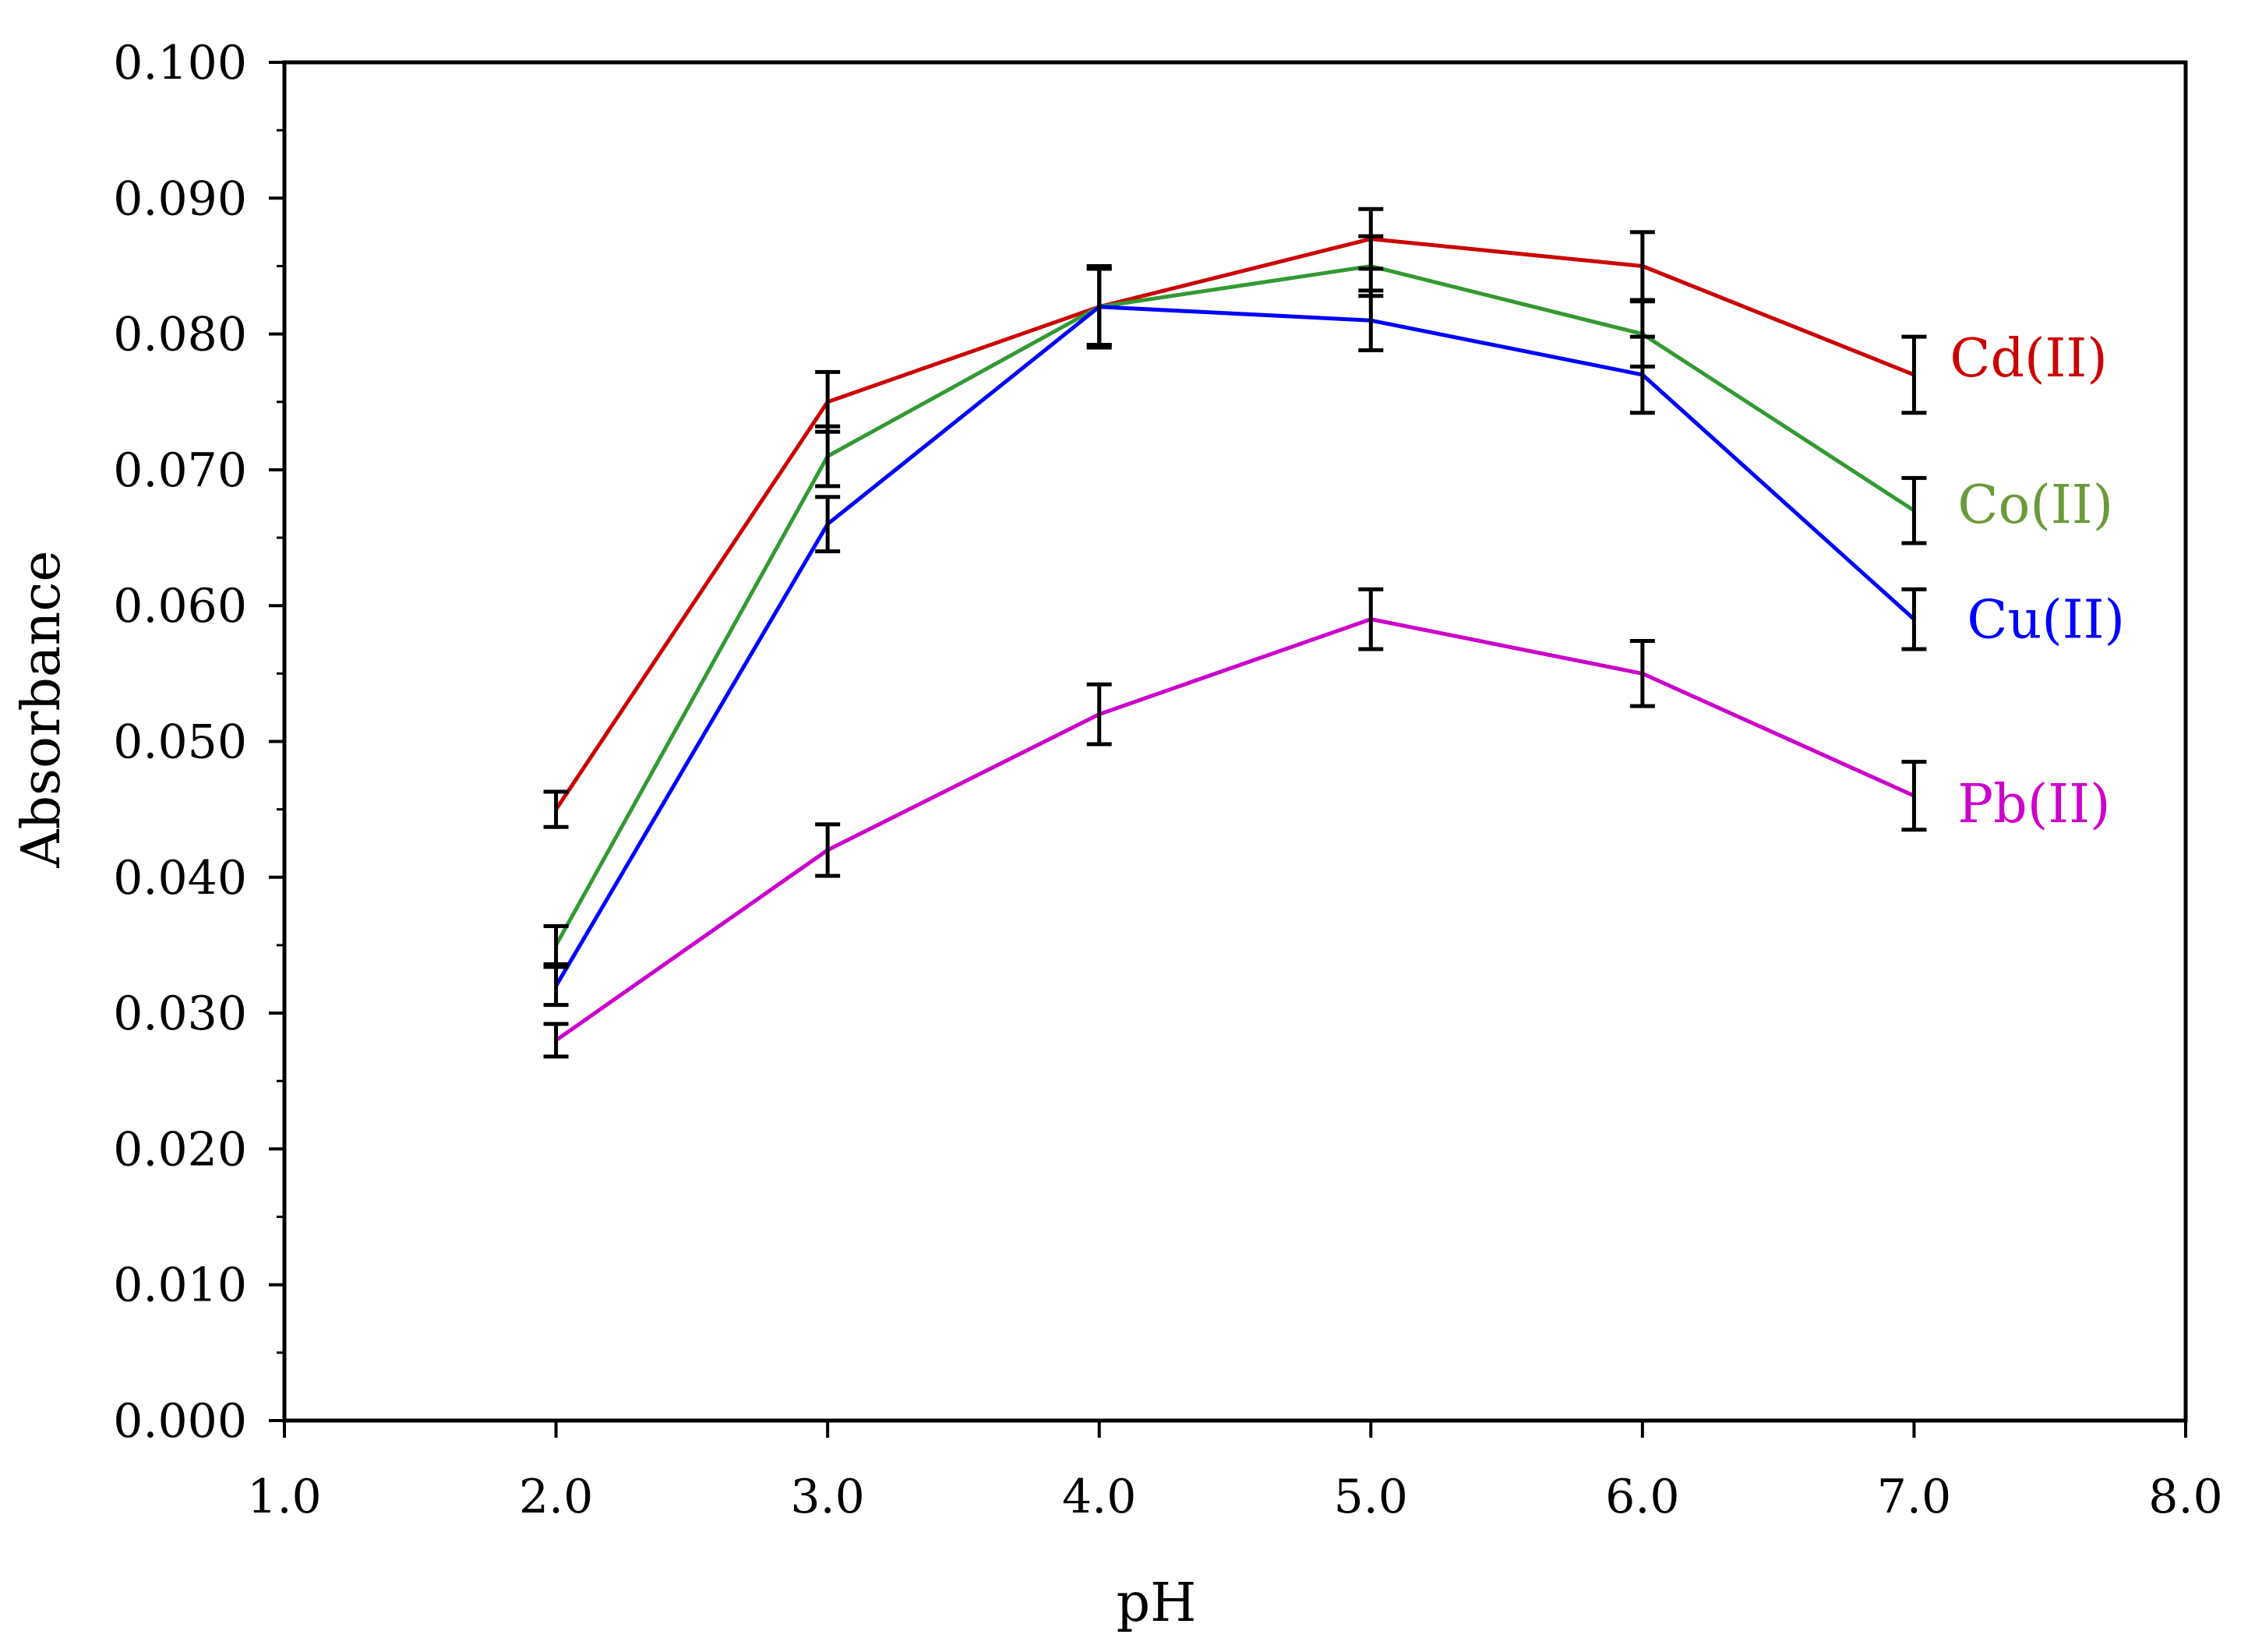 This screenshot has height=1652, width=2248. Describe the element at coordinates (180, 743) in the screenshot. I see `y-tick-label: 0.050` at that location.